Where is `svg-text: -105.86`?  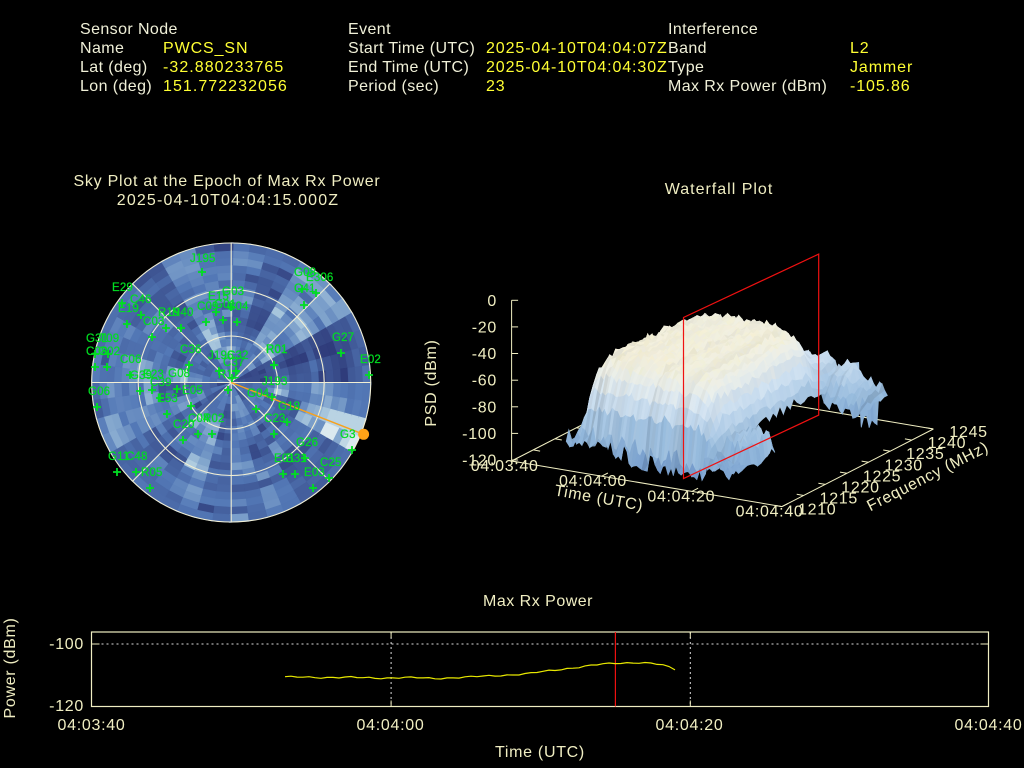
svg-text: -105.86 is located at coordinates (880, 86).